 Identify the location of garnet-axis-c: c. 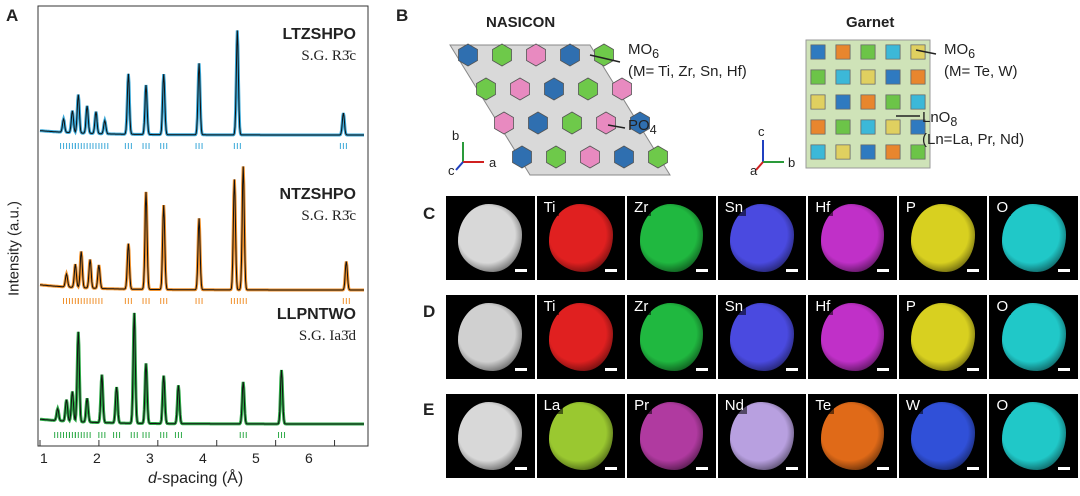
(761, 131).